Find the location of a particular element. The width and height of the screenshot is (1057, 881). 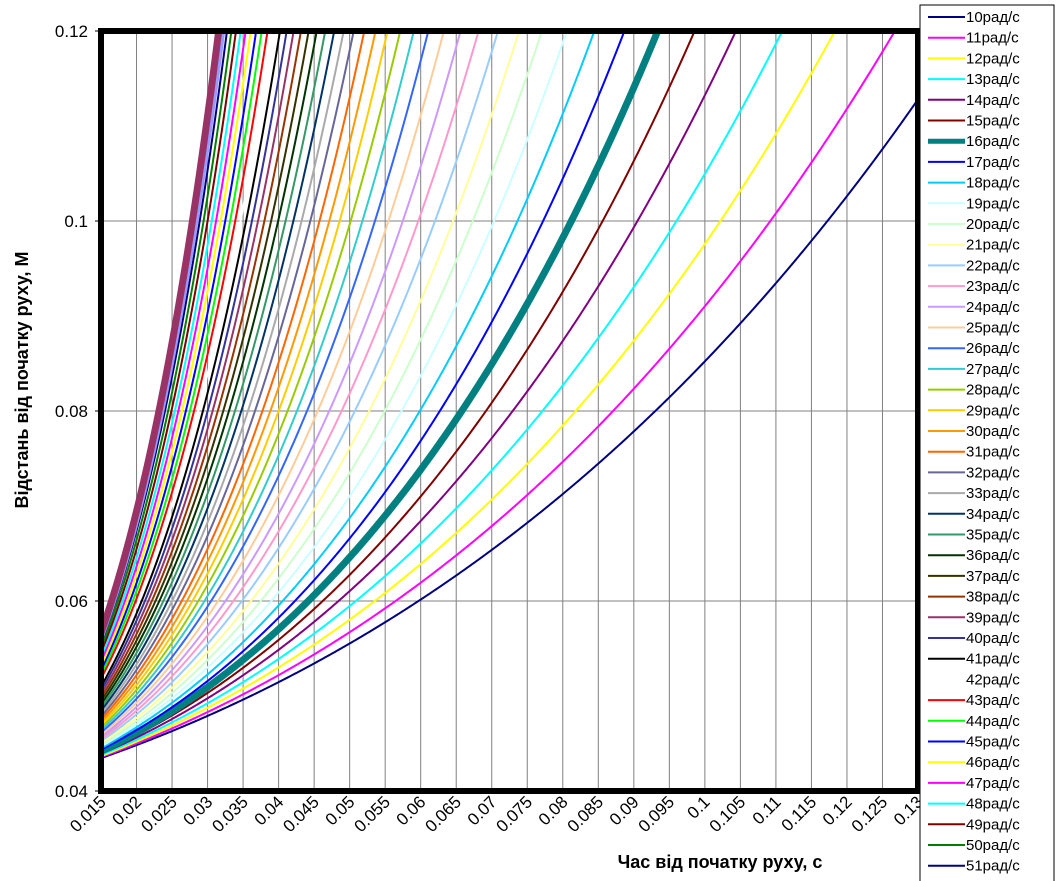

series-line-38рад/с is located at coordinates (201, 365).